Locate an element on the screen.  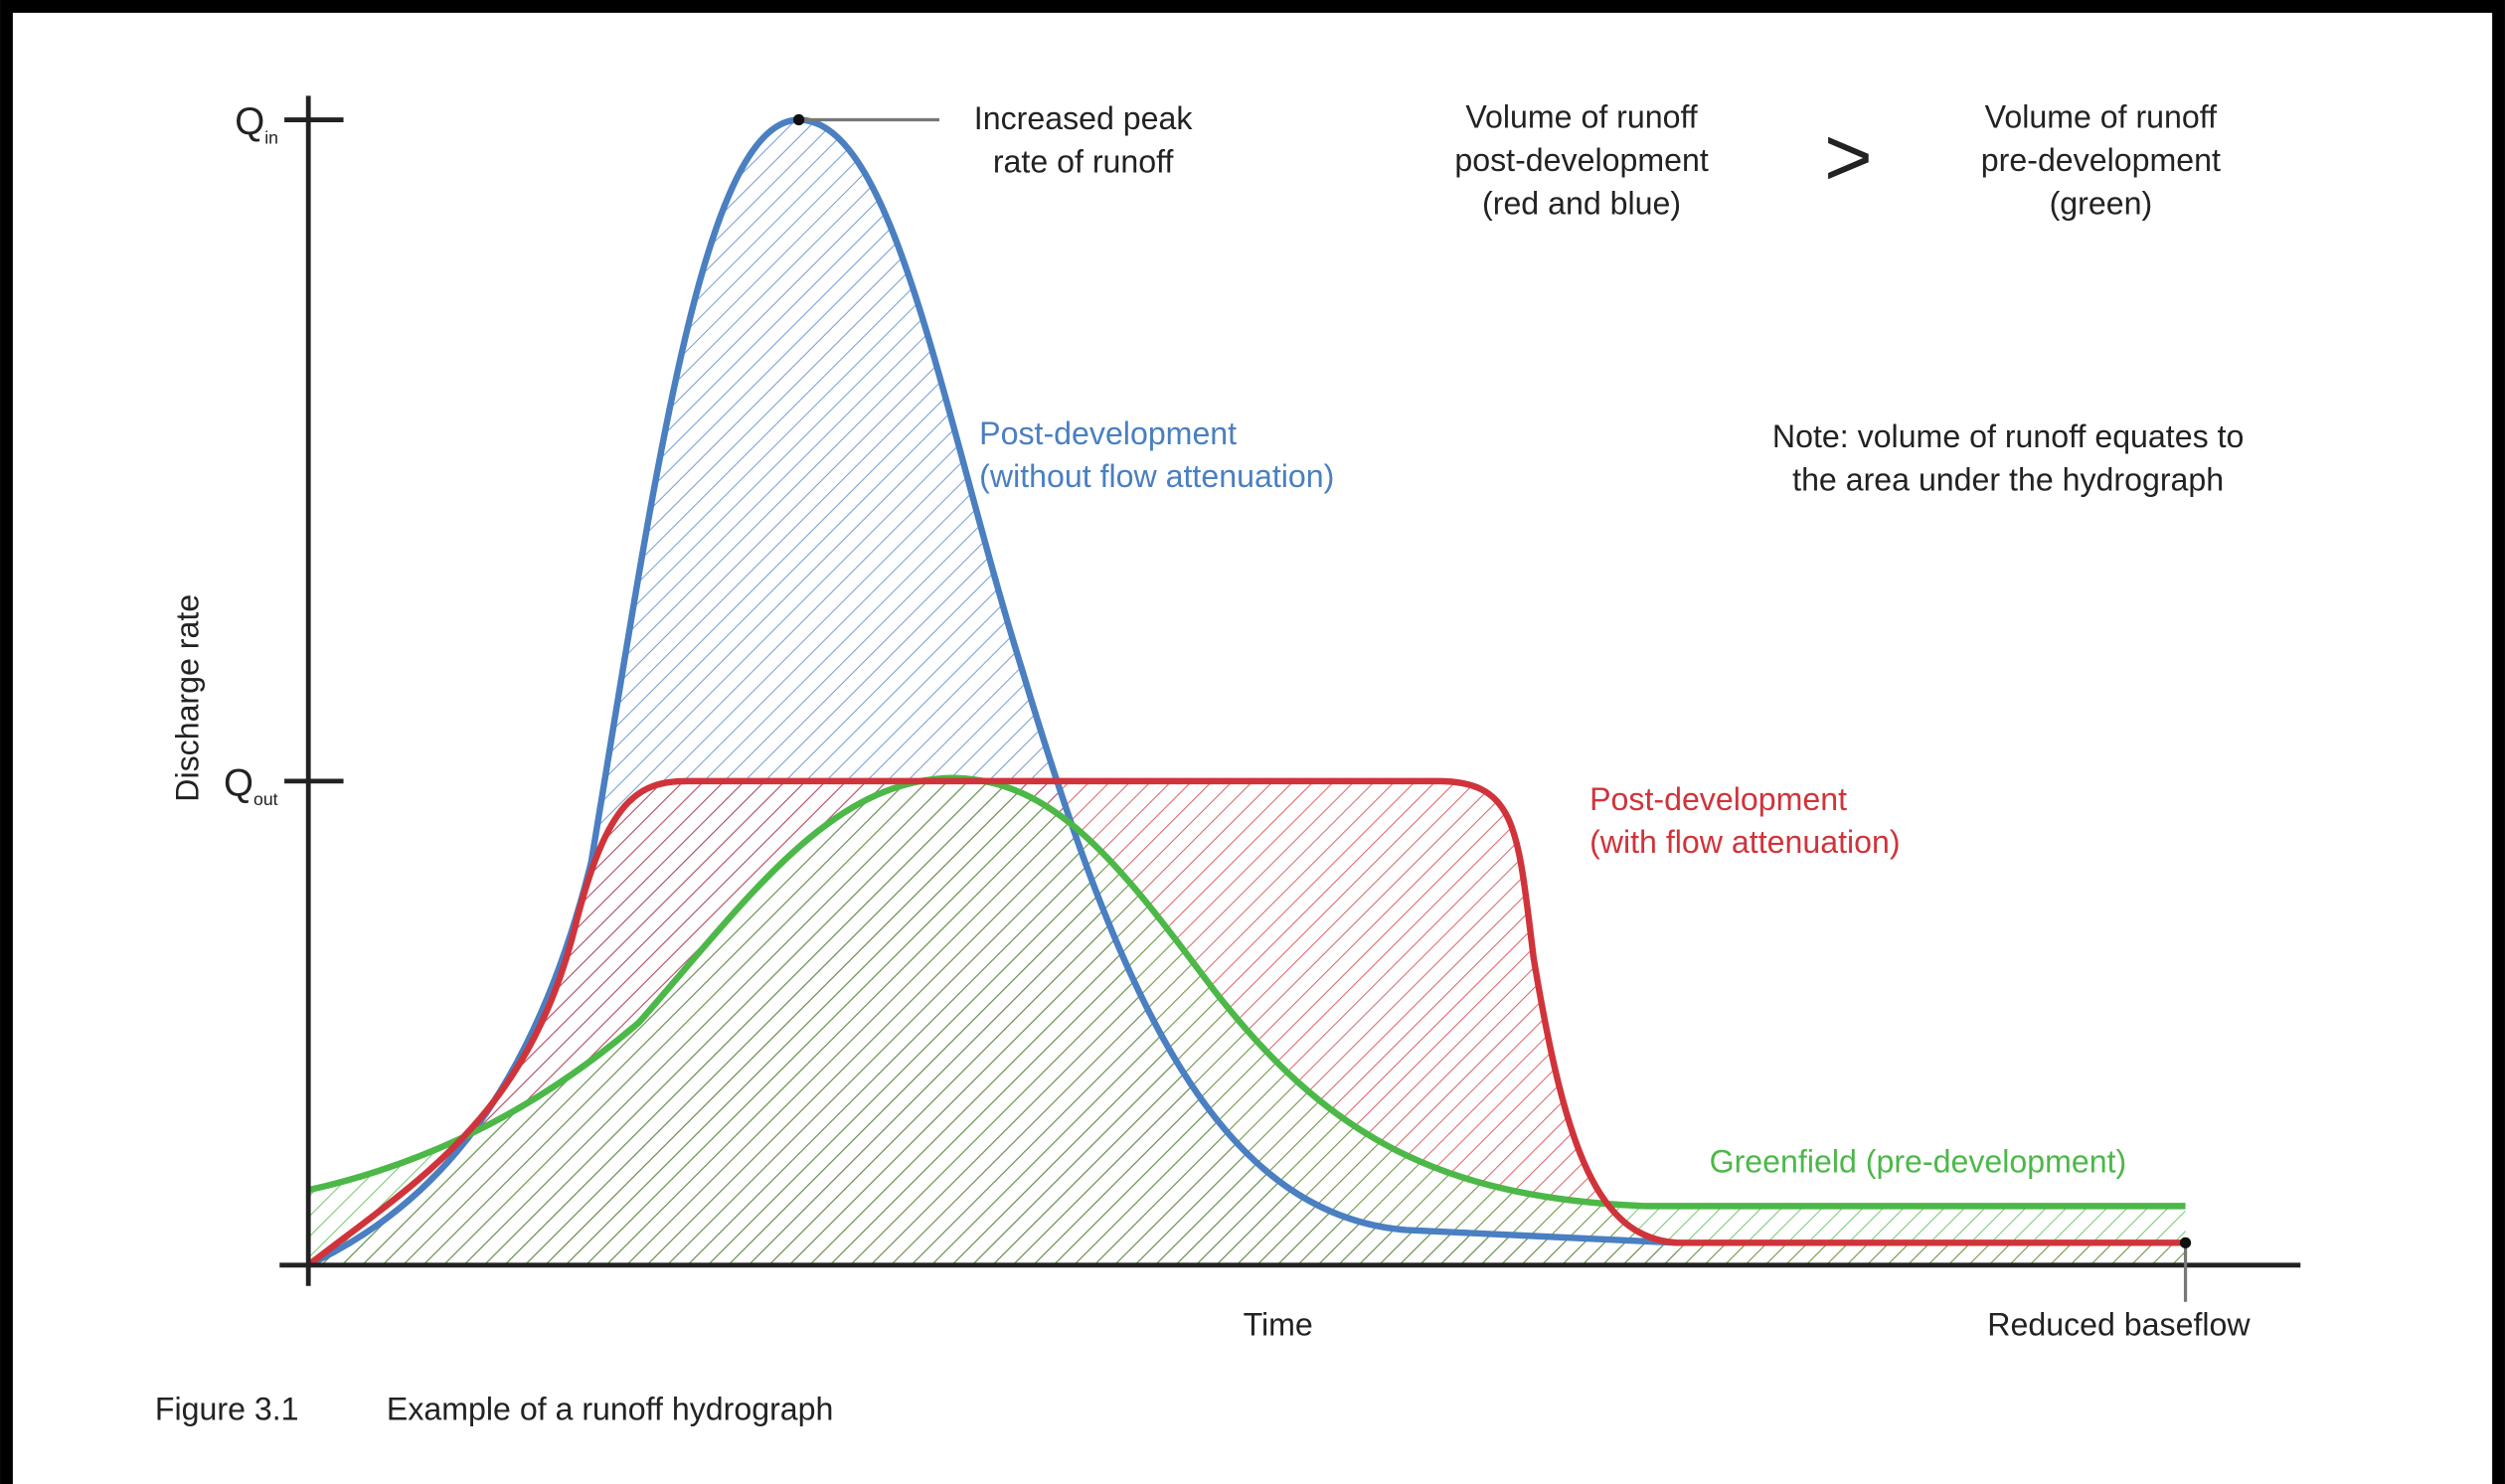
y-tick-label: Qin is located at coordinates (256, 124).